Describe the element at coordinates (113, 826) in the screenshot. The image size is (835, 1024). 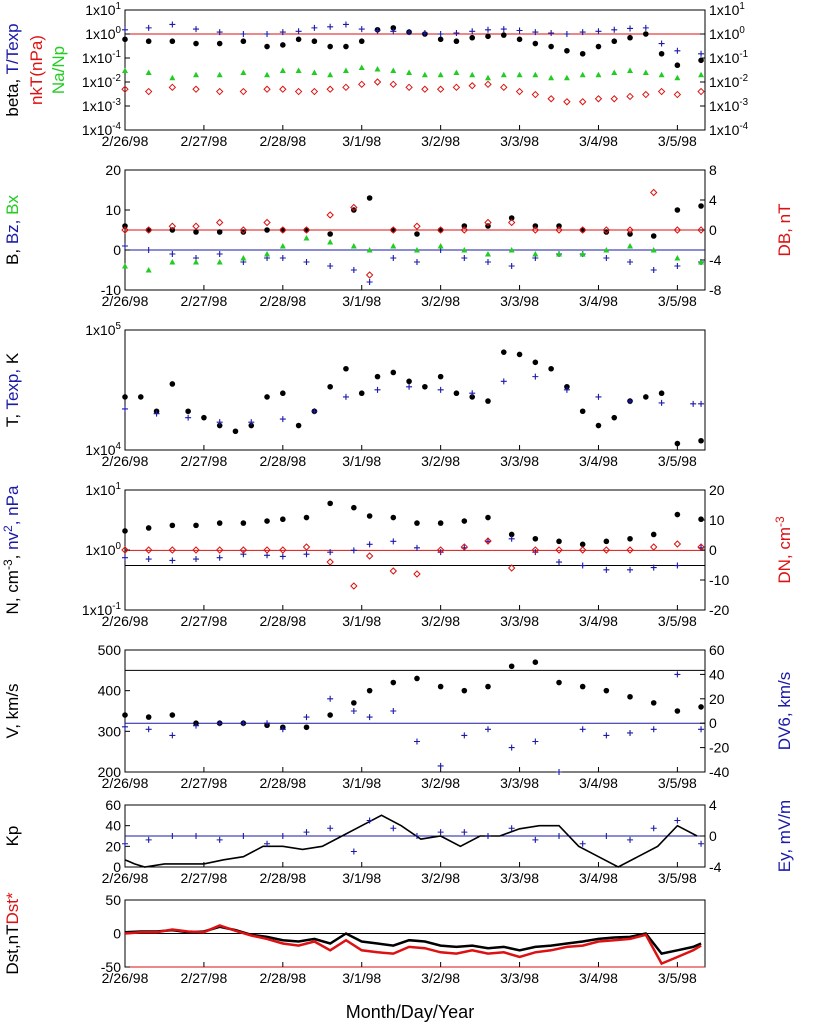
I see `y-tick-label: 40` at that location.